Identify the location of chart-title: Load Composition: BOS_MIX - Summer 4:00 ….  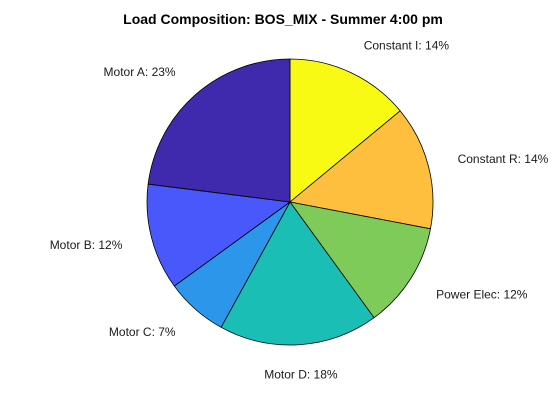
(283, 19).